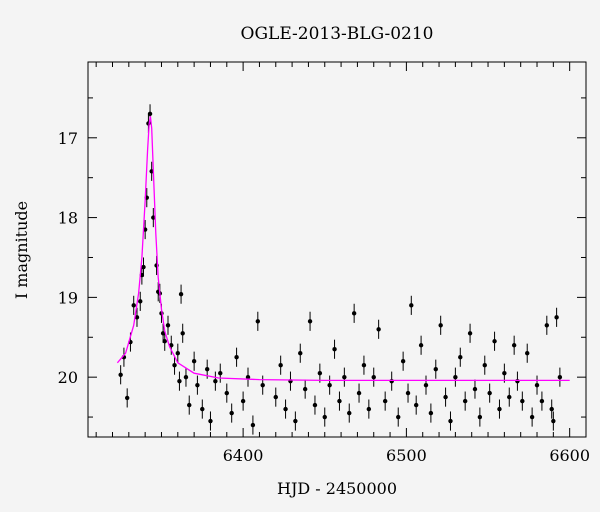 The height and width of the screenshot is (512, 600). Describe the element at coordinates (68, 138) in the screenshot. I see `y-tick-label: 17` at that location.